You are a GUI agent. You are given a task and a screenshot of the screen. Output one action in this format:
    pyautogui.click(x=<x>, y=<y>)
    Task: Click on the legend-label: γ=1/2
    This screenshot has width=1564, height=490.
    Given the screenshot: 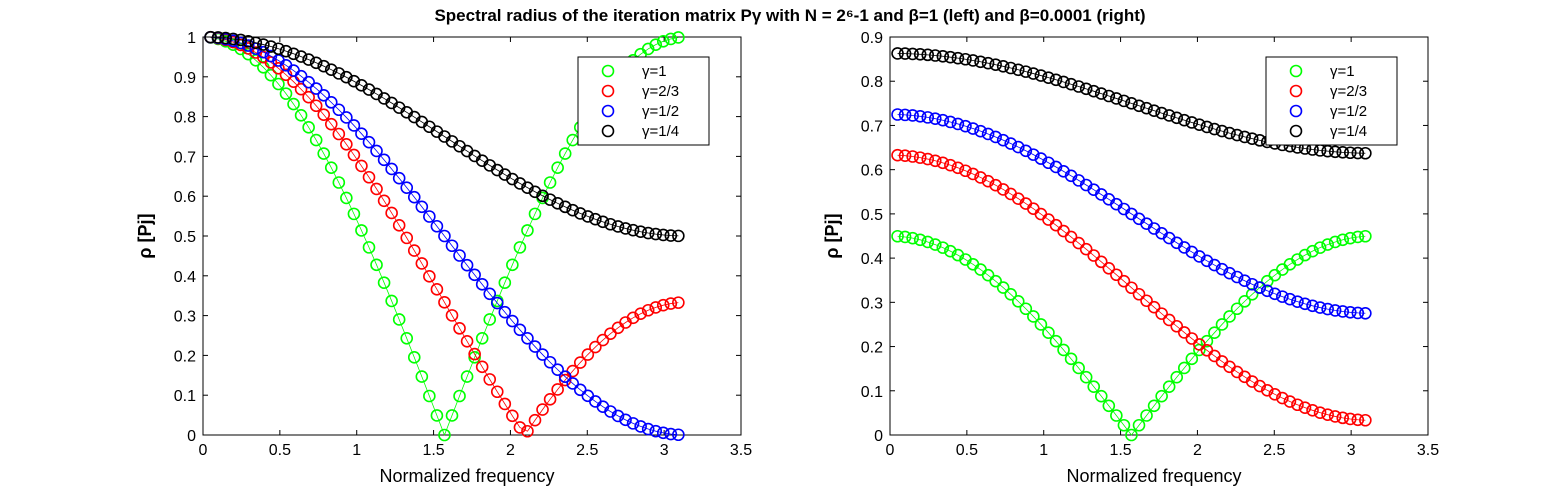 What is the action you would take?
    pyautogui.click(x=660, y=111)
    